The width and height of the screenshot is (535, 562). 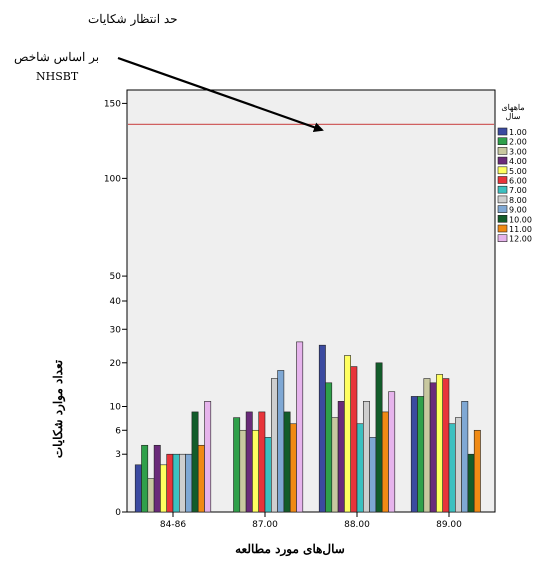 What do you see at coordinates (518, 210) in the screenshot?
I see `legend-label: 9.00` at bounding box center [518, 210].